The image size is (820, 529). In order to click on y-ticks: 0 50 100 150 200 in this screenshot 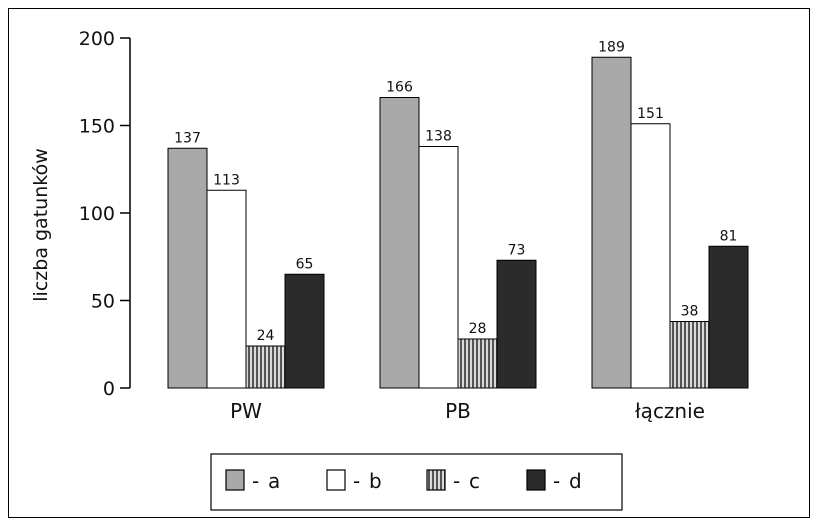, I will do `click(104, 214)`.